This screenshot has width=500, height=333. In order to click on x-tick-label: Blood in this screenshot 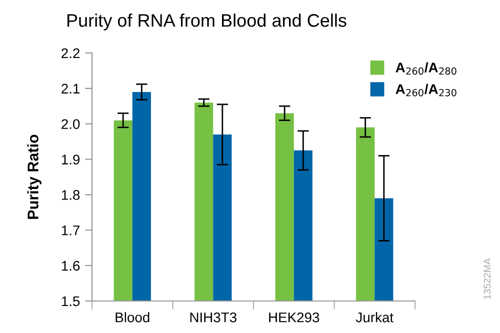, I will do `click(133, 317)`.